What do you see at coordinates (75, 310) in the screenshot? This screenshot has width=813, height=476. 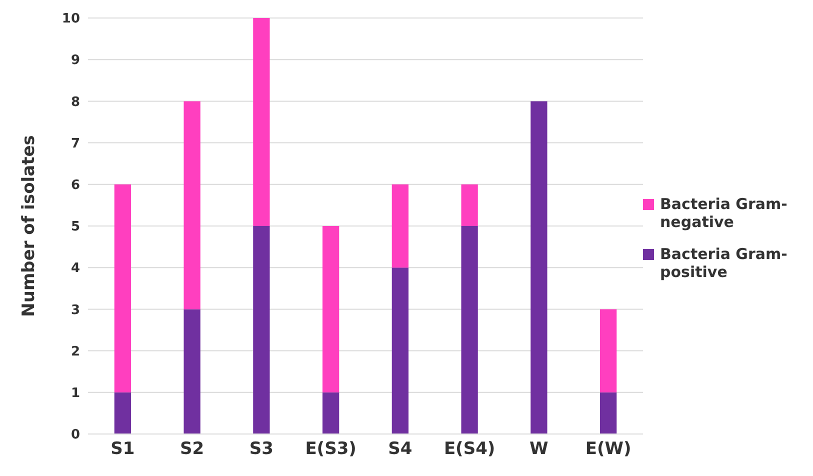 I see `y-tick-label: 3` at bounding box center [75, 310].